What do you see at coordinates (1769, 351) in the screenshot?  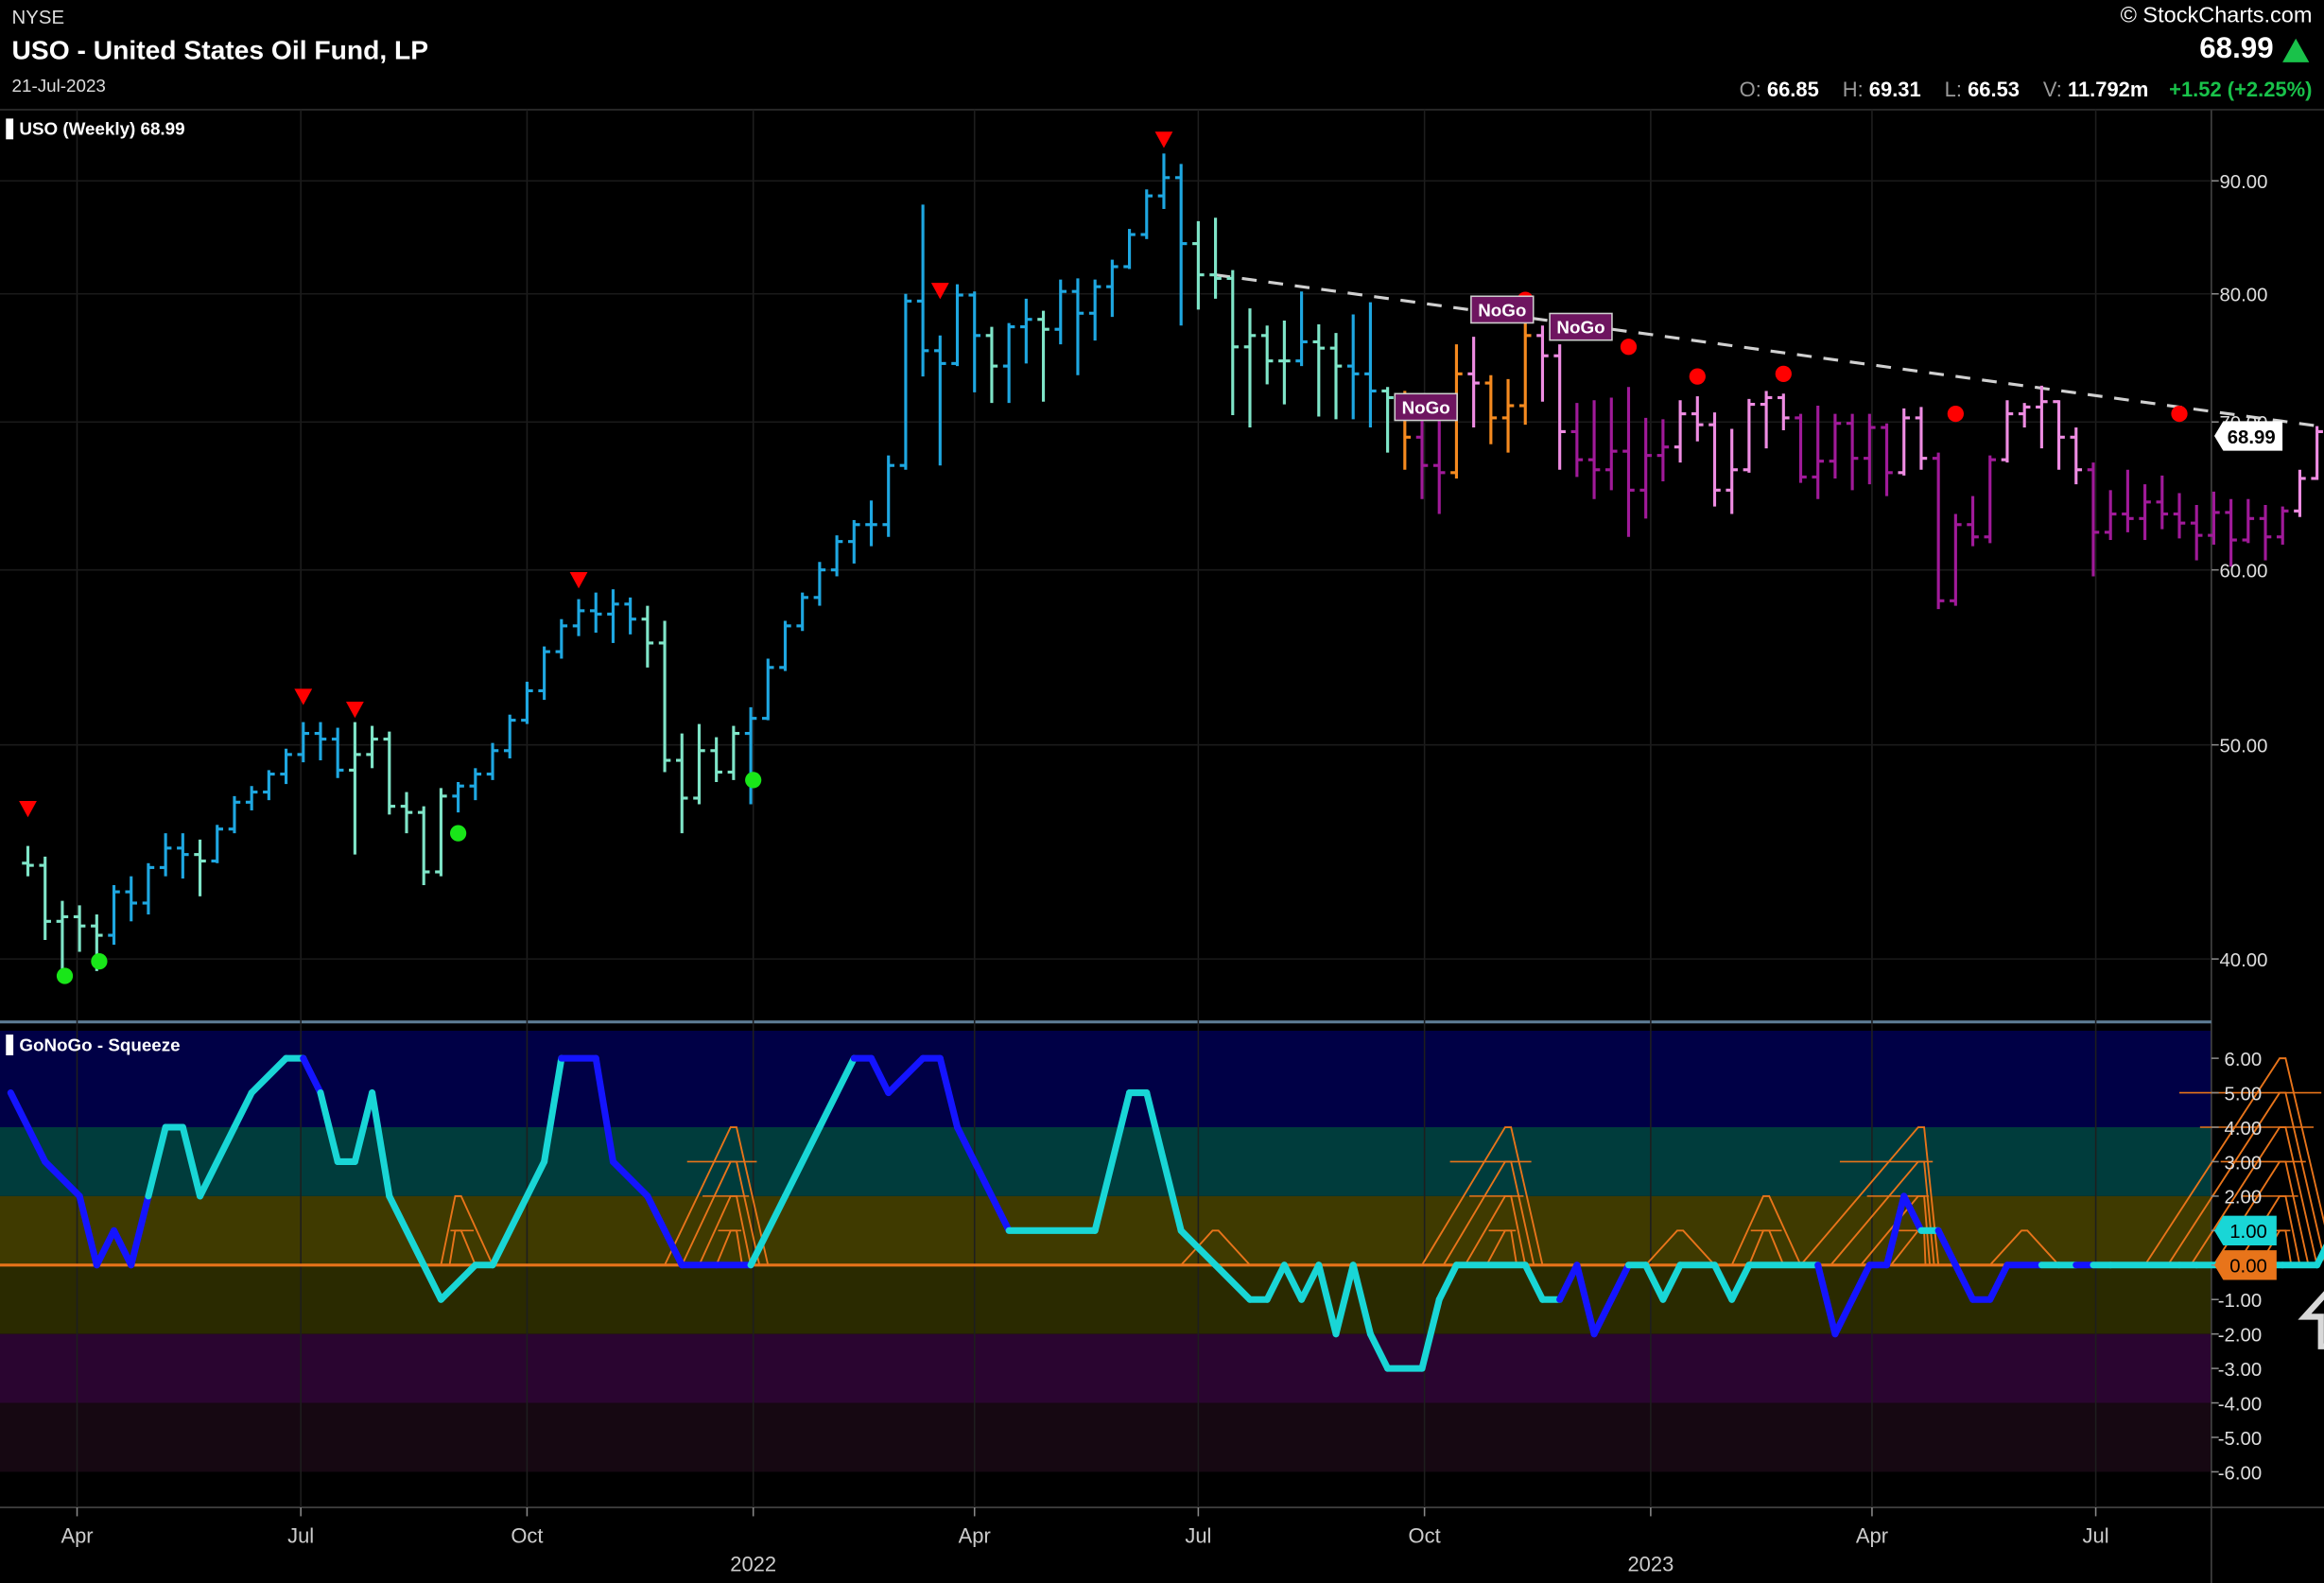 I see `resistance-trendline` at bounding box center [1769, 351].